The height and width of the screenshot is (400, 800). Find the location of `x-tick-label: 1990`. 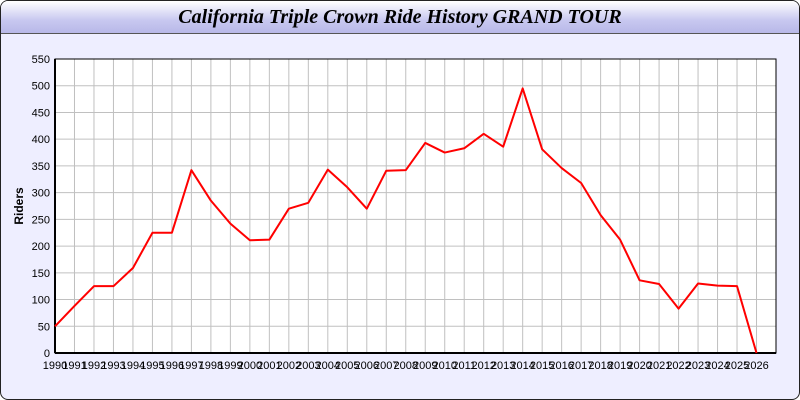

x-tick-label: 1990 is located at coordinates (55, 366).